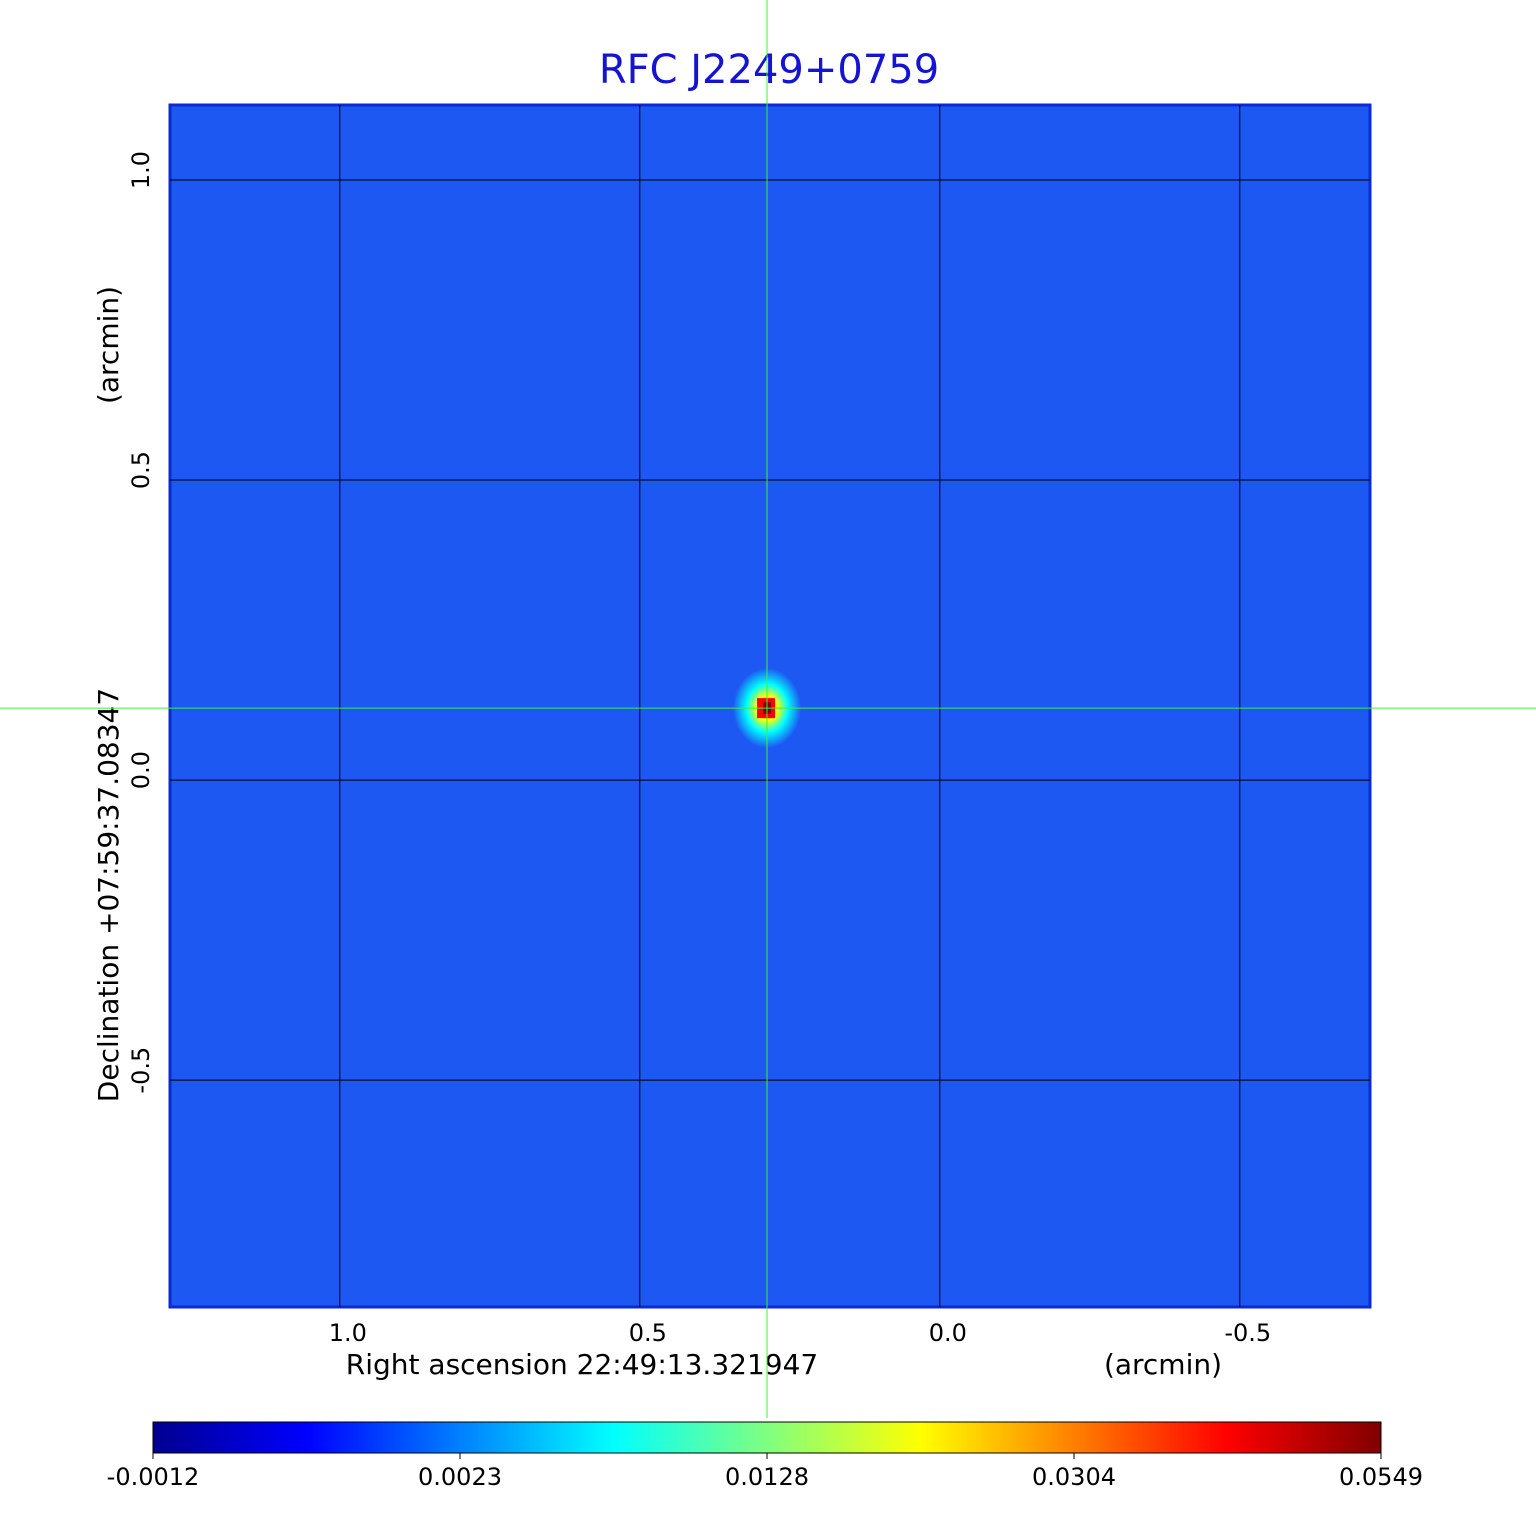 The height and width of the screenshot is (1515, 1536). I want to click on y-tick-label: 1.0, so click(141, 170).